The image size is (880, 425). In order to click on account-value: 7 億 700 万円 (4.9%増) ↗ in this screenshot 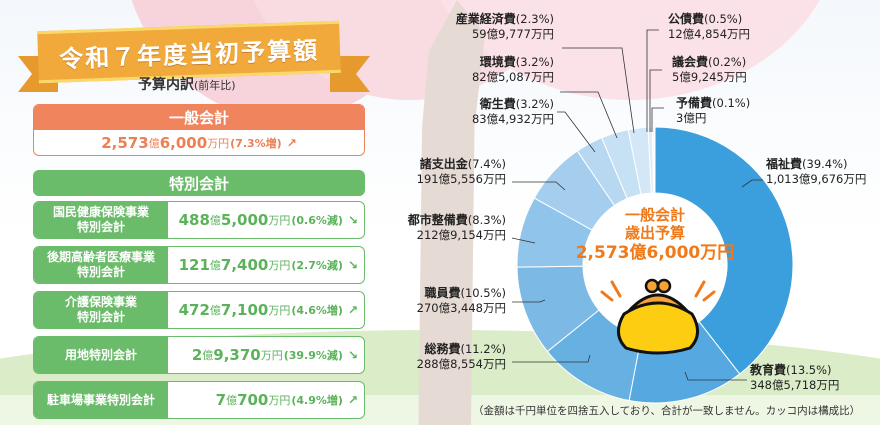, I will do `click(266, 400)`.